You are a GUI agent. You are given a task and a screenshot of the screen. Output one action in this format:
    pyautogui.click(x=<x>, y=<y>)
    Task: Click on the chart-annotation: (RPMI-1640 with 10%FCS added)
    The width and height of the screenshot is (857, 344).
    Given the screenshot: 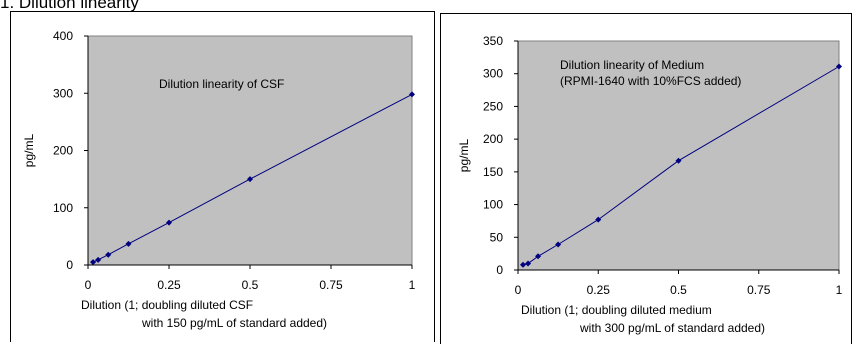 What is the action you would take?
    pyautogui.click(x=650, y=81)
    